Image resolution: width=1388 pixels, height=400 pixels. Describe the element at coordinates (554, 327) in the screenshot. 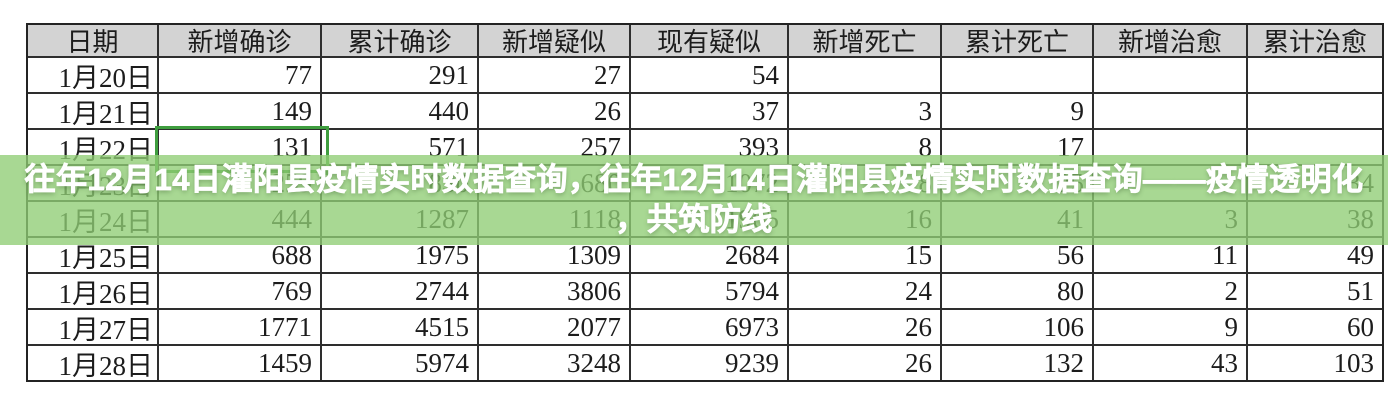

I see `value-cell: 2077` at that location.